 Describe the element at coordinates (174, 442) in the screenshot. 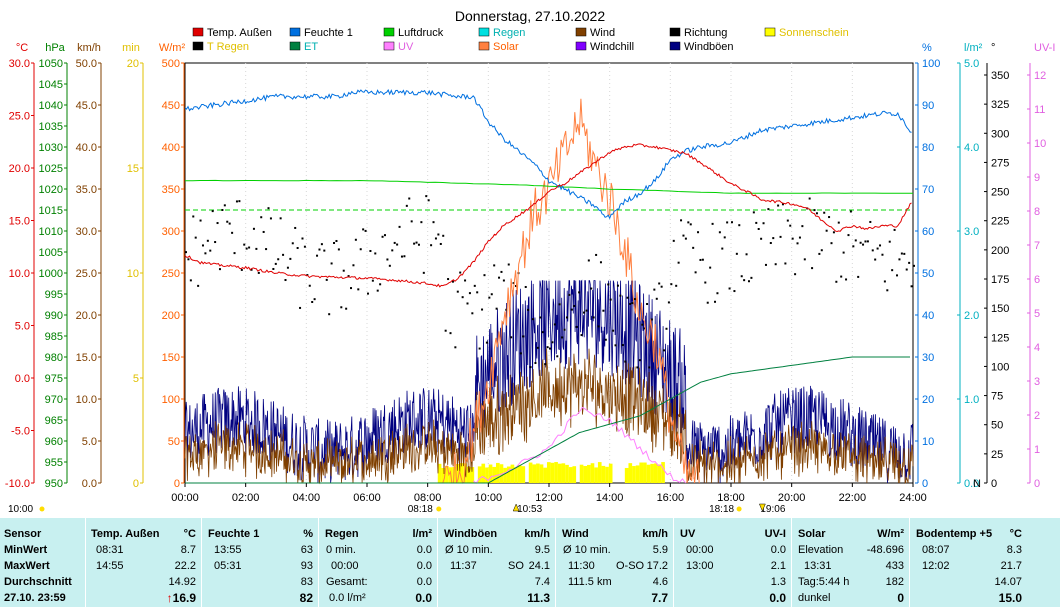

I see `left-tick-label: 50` at that location.